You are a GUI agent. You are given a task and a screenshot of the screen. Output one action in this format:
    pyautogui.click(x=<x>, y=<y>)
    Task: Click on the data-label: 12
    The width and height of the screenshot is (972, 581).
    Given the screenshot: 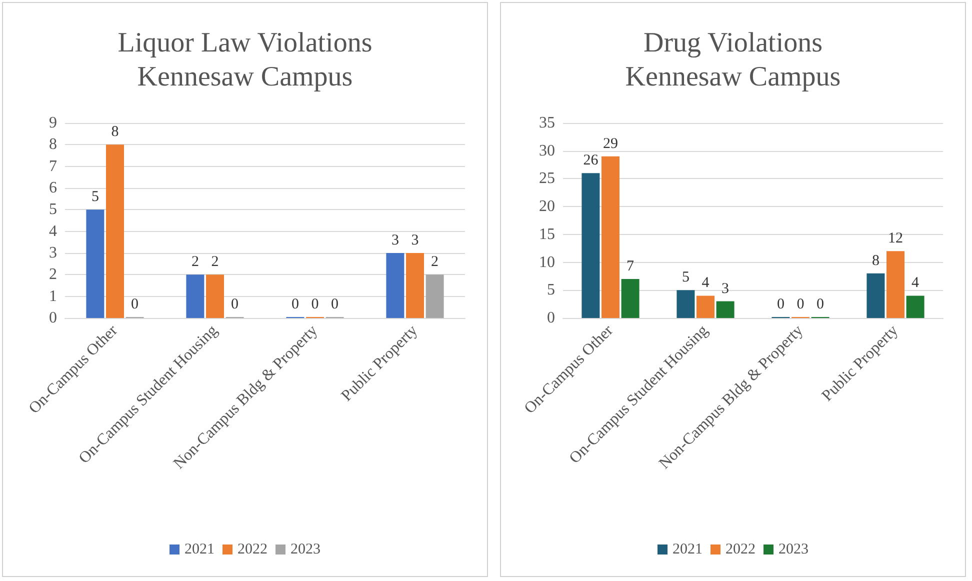 What is the action you would take?
    pyautogui.click(x=895, y=238)
    